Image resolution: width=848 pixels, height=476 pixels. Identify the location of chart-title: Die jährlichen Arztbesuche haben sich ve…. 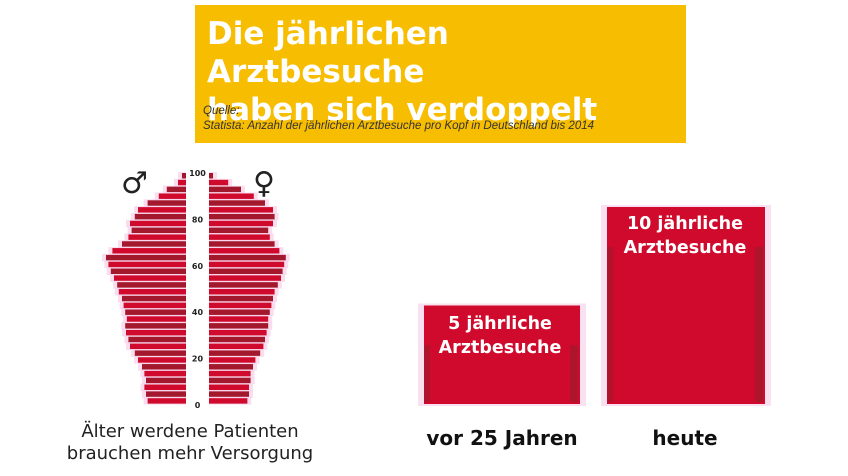
(402, 72).